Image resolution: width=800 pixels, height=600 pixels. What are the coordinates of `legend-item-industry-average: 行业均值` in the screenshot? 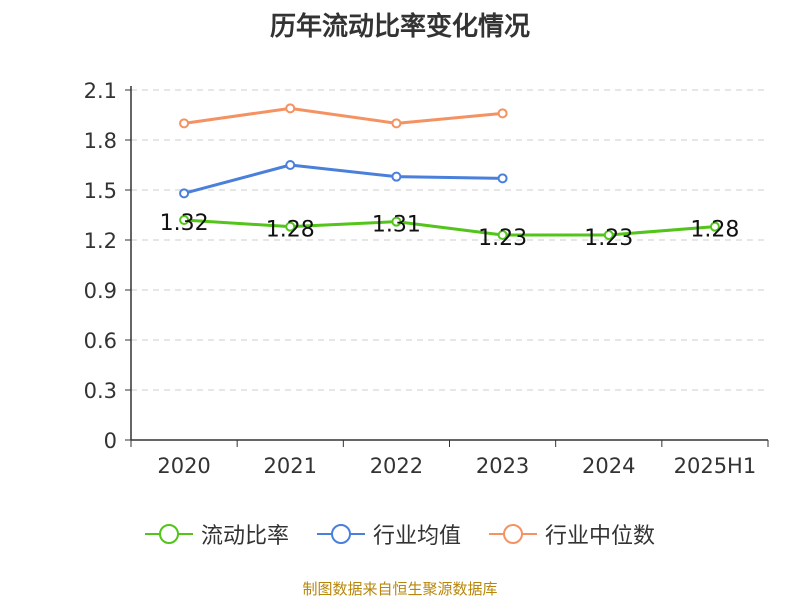 It's located at (388, 534).